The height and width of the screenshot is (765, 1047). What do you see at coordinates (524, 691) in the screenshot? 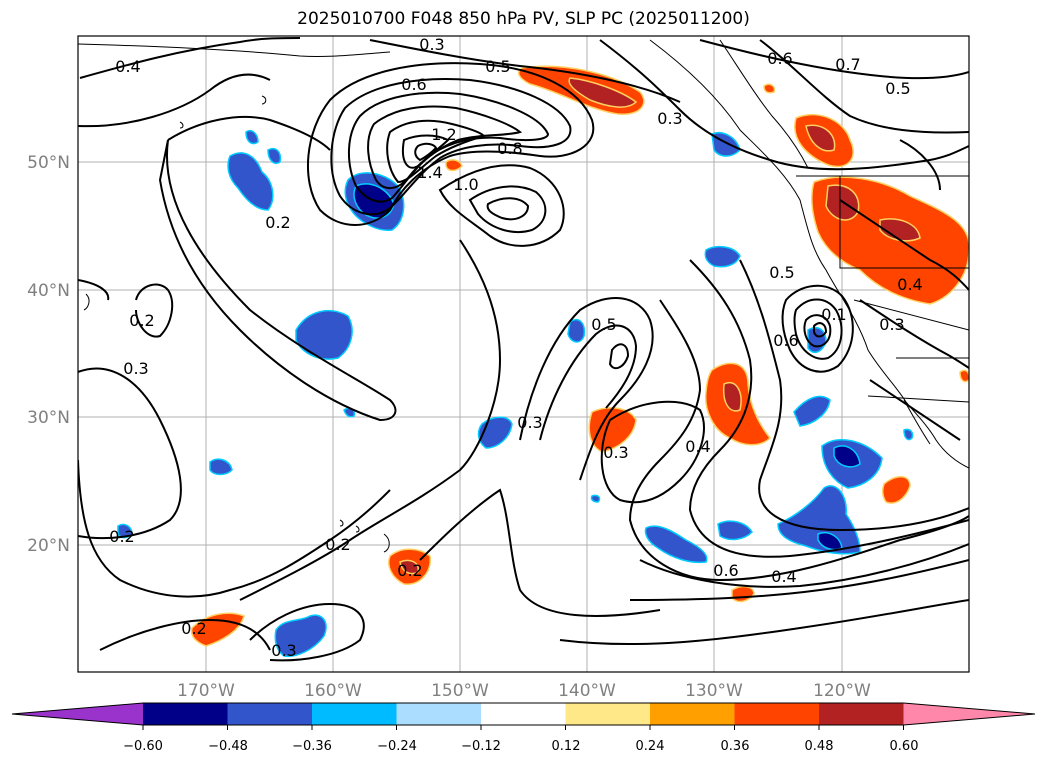
I see `longitude-labels: 170°W 160°W 150°W 140°W 130°W 120°W` at bounding box center [524, 691].